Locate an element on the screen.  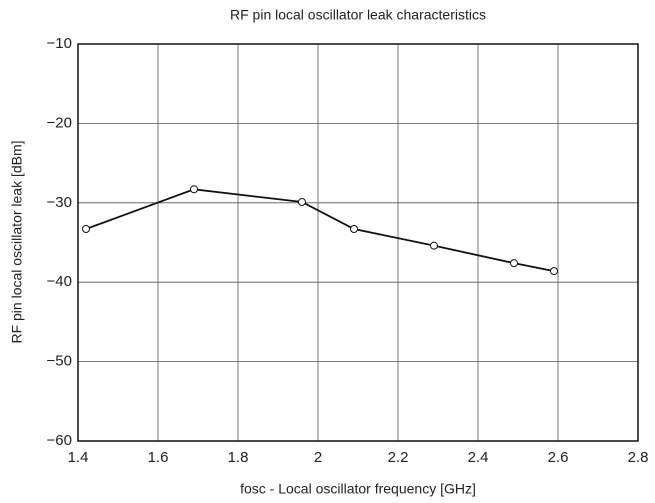
y-tick-label: −30 is located at coordinates (59, 202).